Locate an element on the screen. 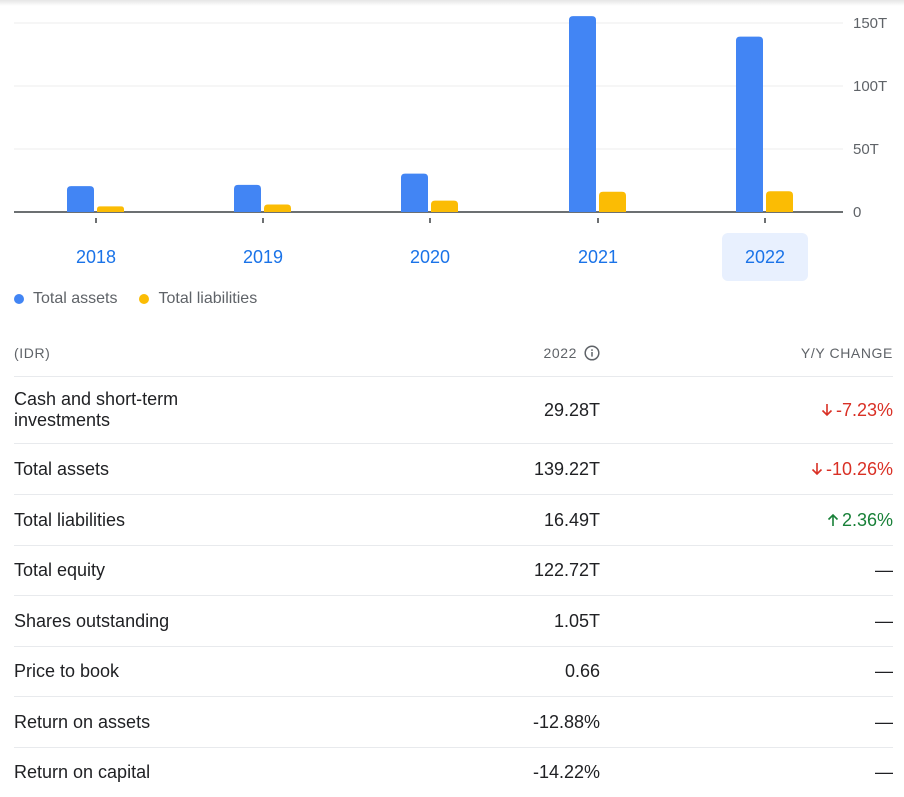 The width and height of the screenshot is (904, 797). year-column-label: 2022 is located at coordinates (560, 353).